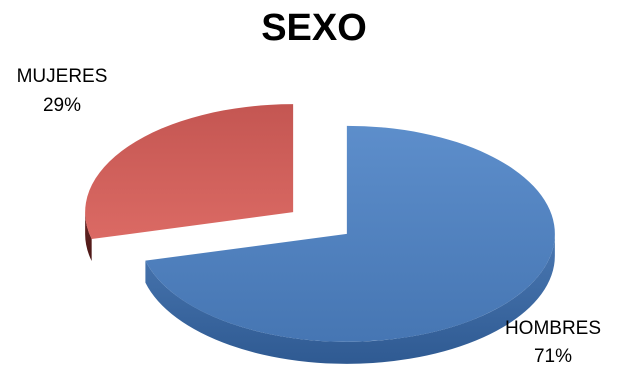 The width and height of the screenshot is (628, 367). Describe the element at coordinates (314, 28) in the screenshot. I see `chart-title: SEXO` at that location.